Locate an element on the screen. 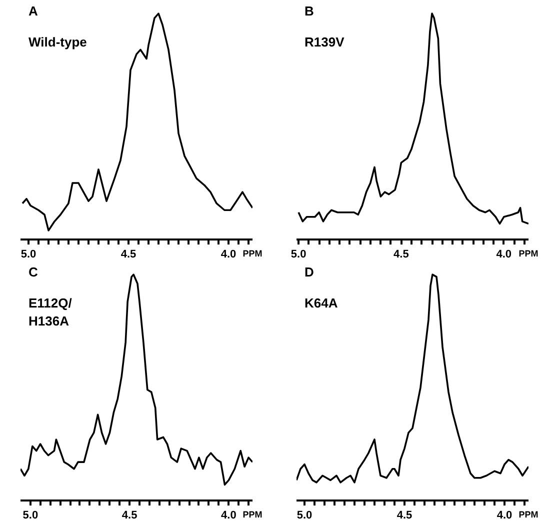 The image size is (553, 522). text: K64A is located at coordinates (321, 303).